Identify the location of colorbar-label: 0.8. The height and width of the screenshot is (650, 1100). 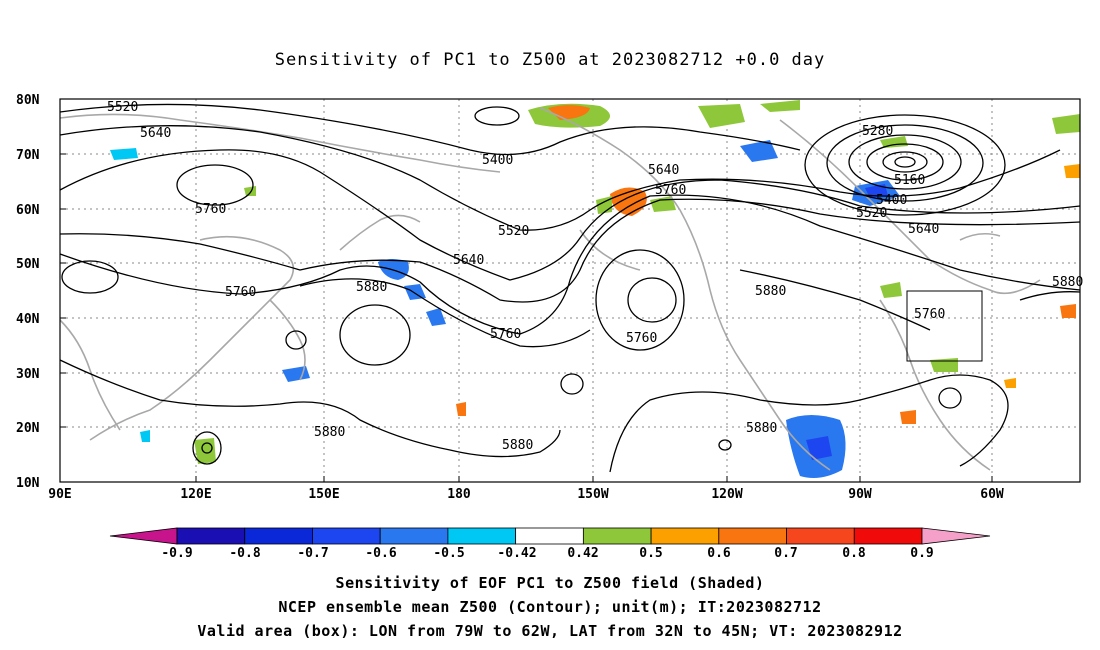
(854, 553).